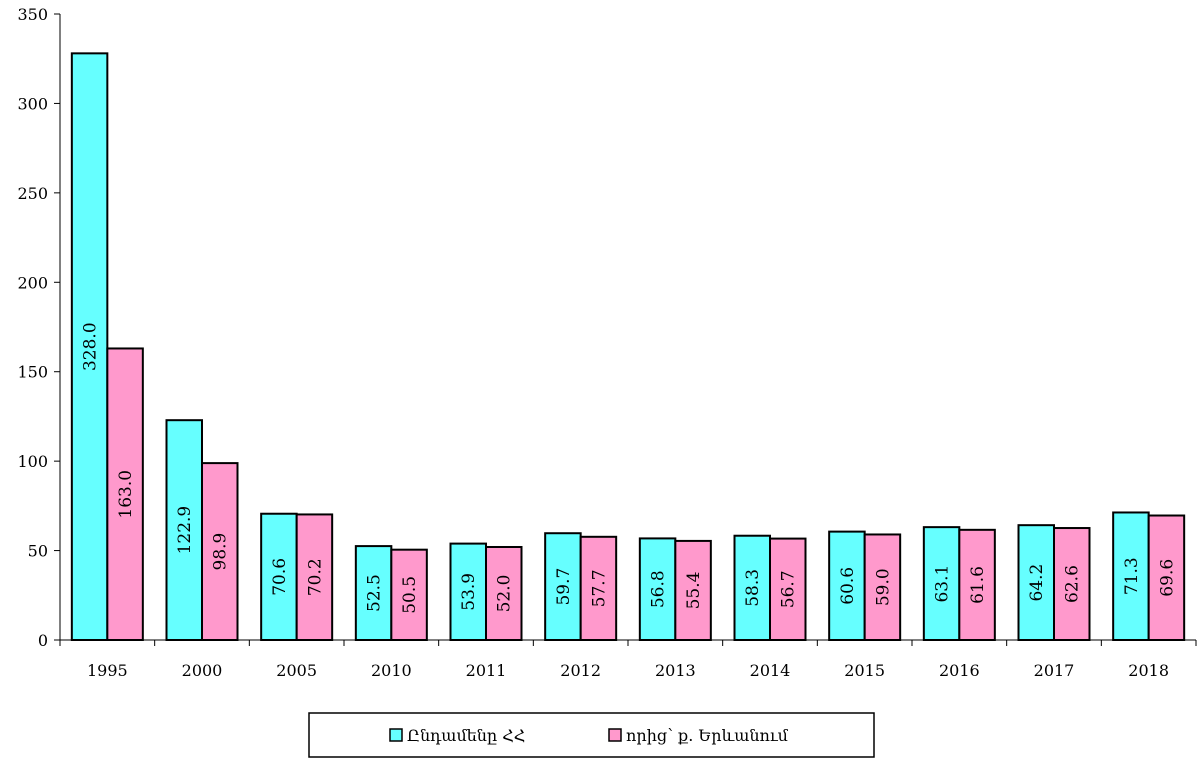  I want to click on bar-yerevan-2016, so click(977, 584).